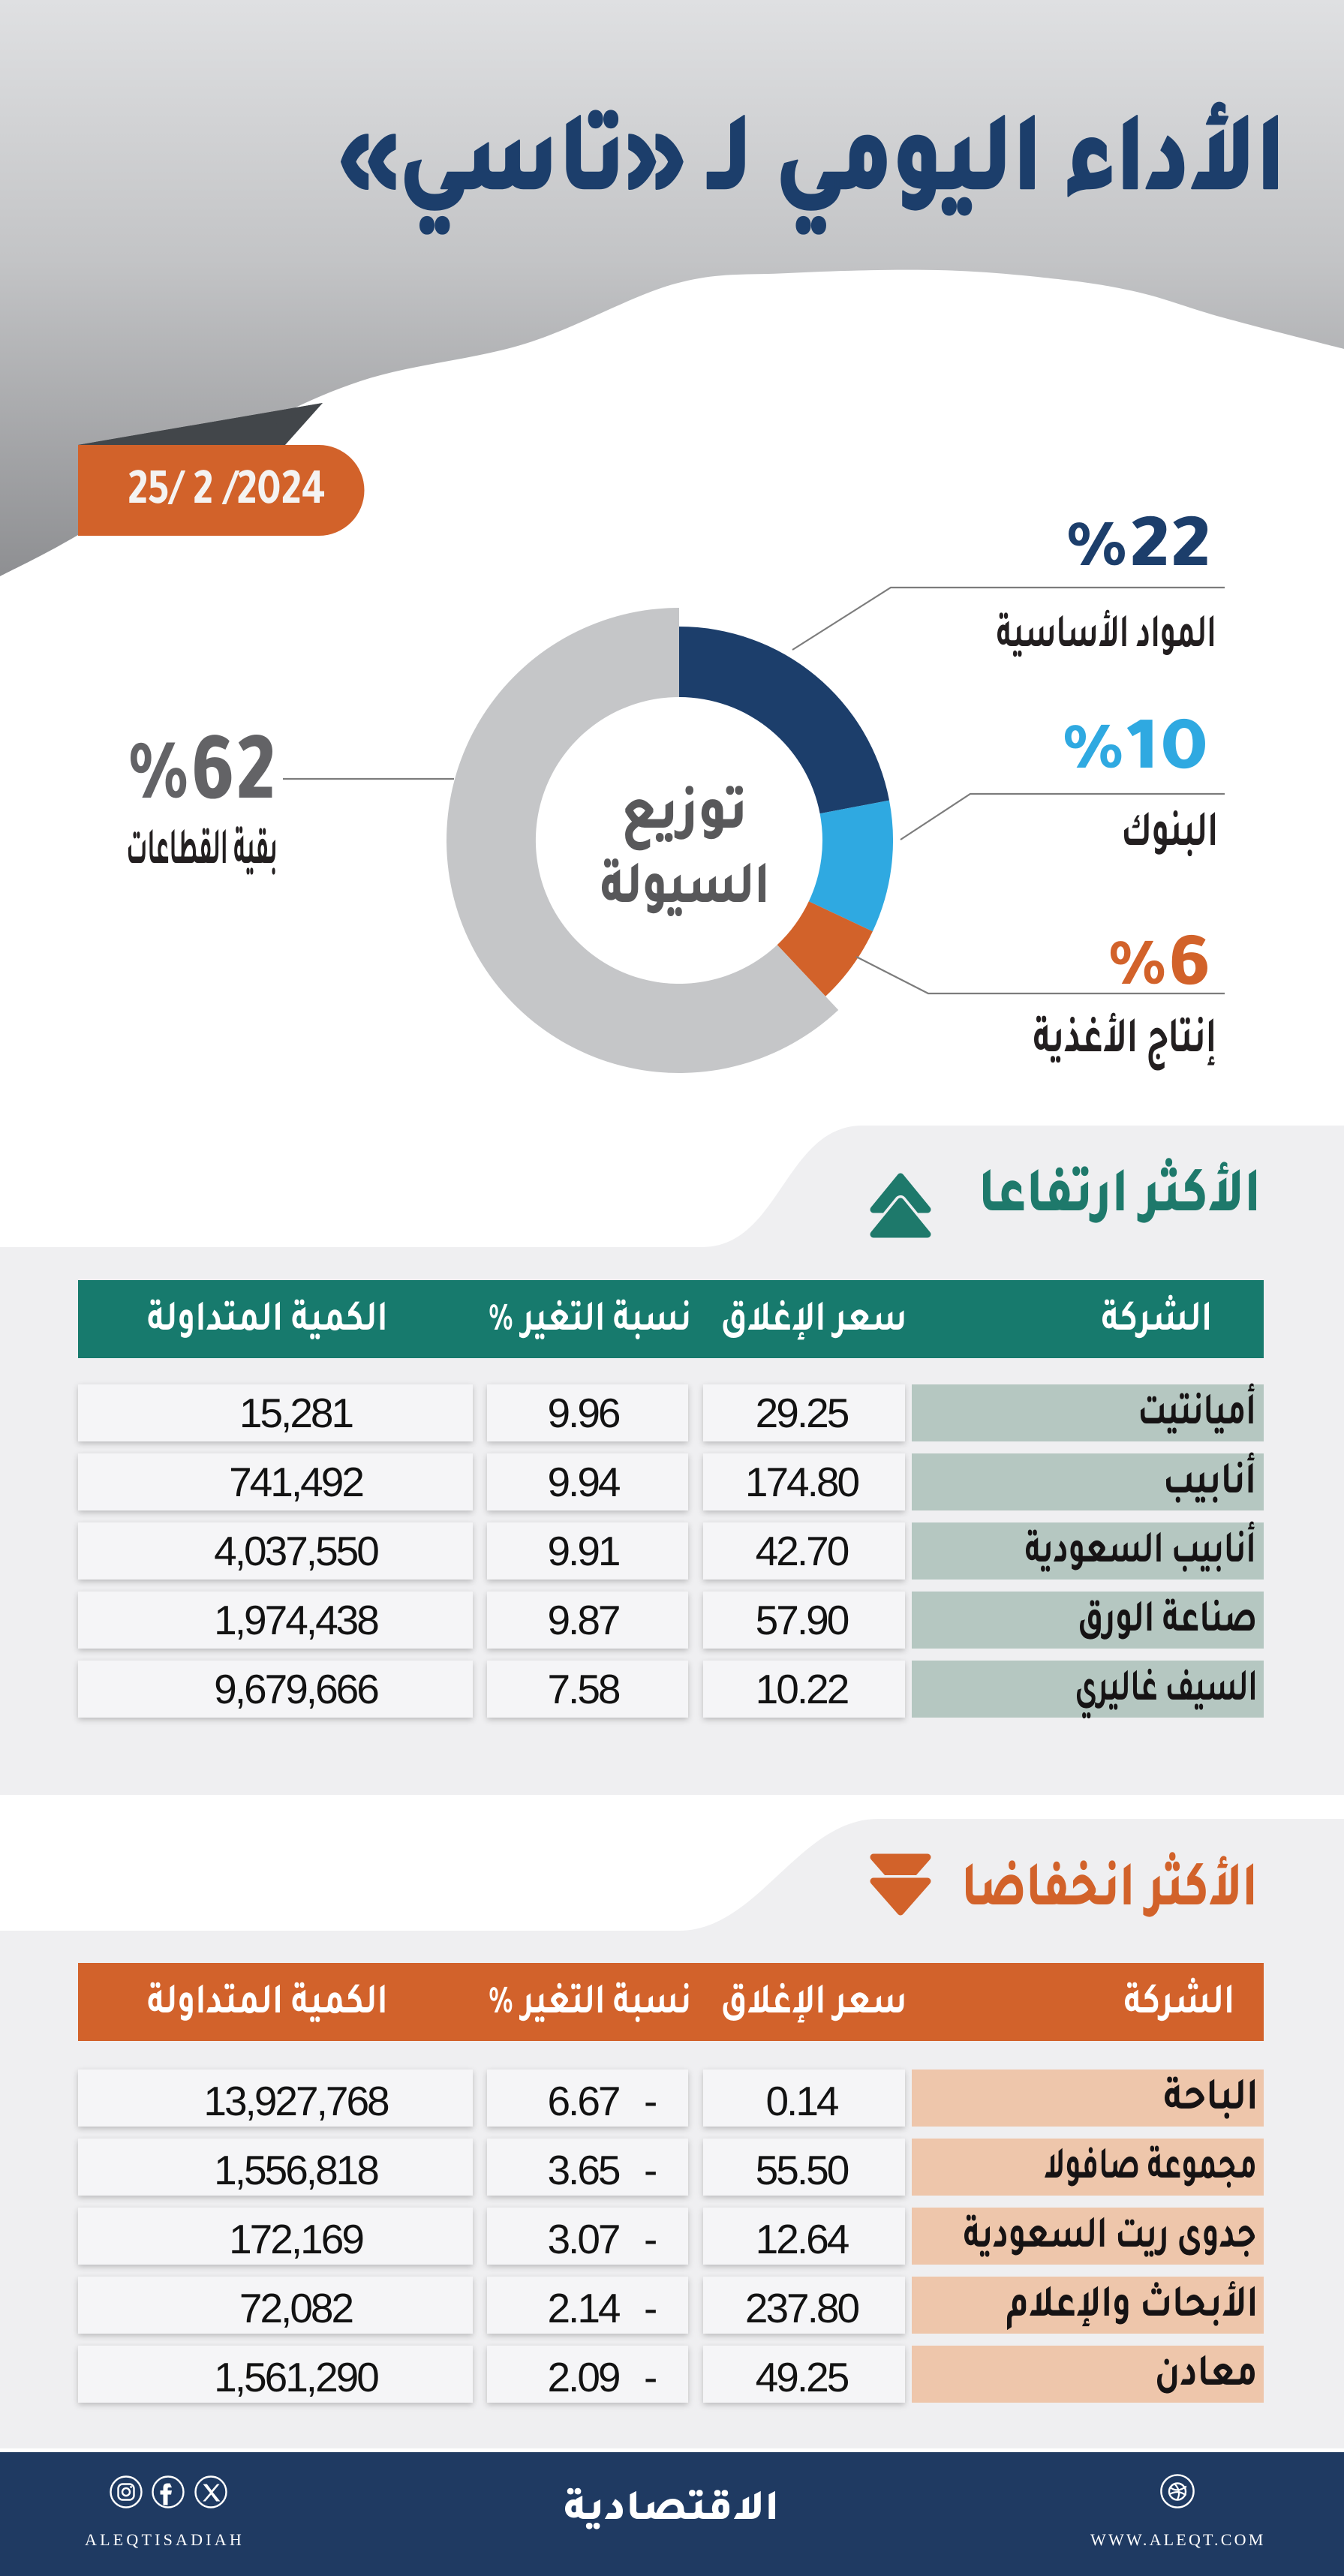 The image size is (1344, 2576). What do you see at coordinates (582, 1551) in the screenshot?
I see `svg-text: 9.91` at bounding box center [582, 1551].